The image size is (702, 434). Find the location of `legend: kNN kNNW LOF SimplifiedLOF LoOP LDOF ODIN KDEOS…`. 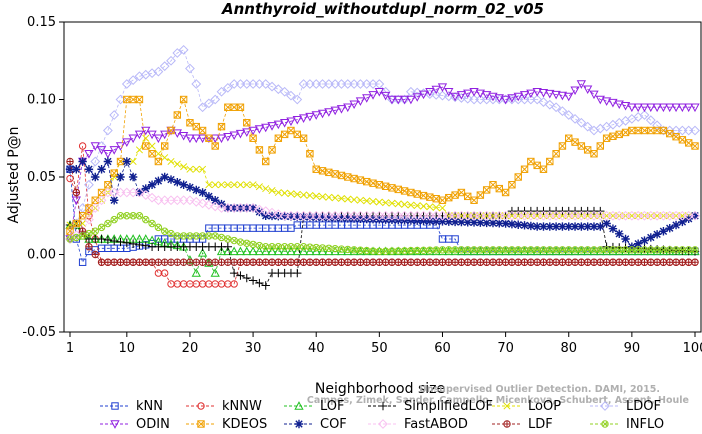

legend: kNN kNNW LOF SimplifiedLOF LoOP LDOF ODIN KDEOS… is located at coordinates (382, 415).